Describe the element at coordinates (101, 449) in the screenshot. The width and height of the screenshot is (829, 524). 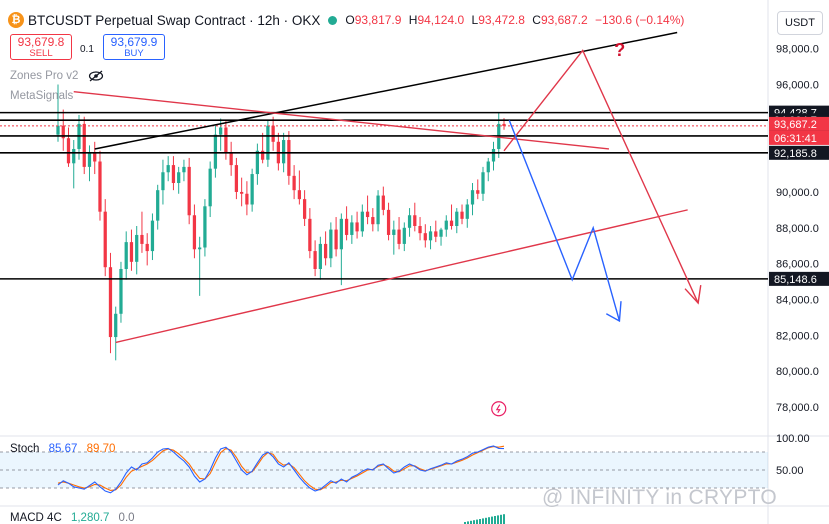
I see `stoch-d-value: 89.70` at that location.